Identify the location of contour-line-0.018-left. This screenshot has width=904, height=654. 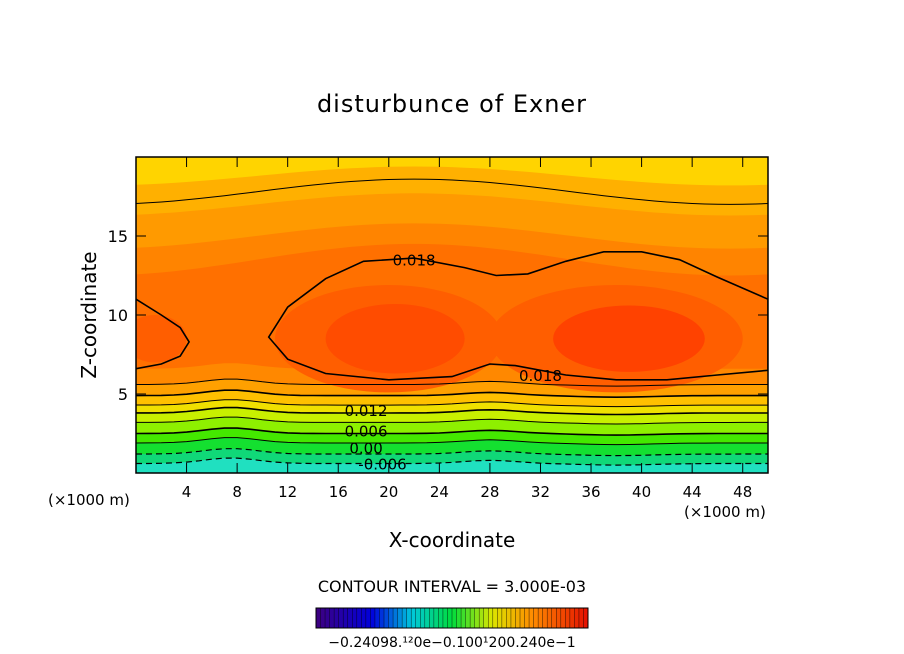
(163, 334).